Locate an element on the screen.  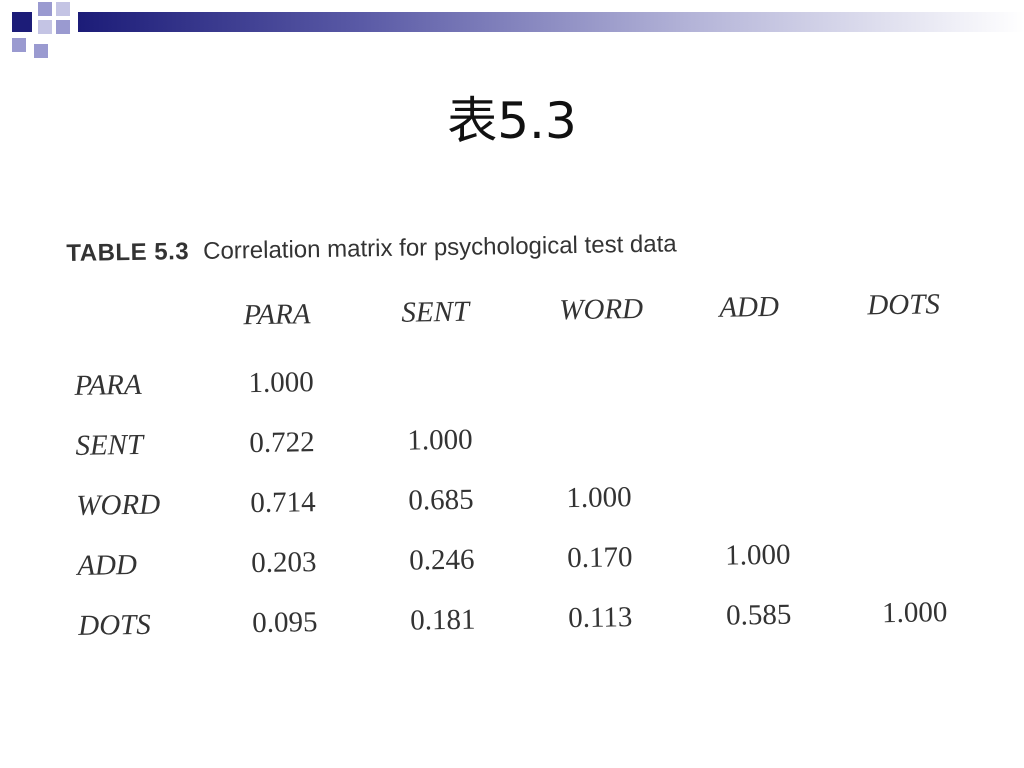
table-cell: 0.685 is located at coordinates (441, 500).